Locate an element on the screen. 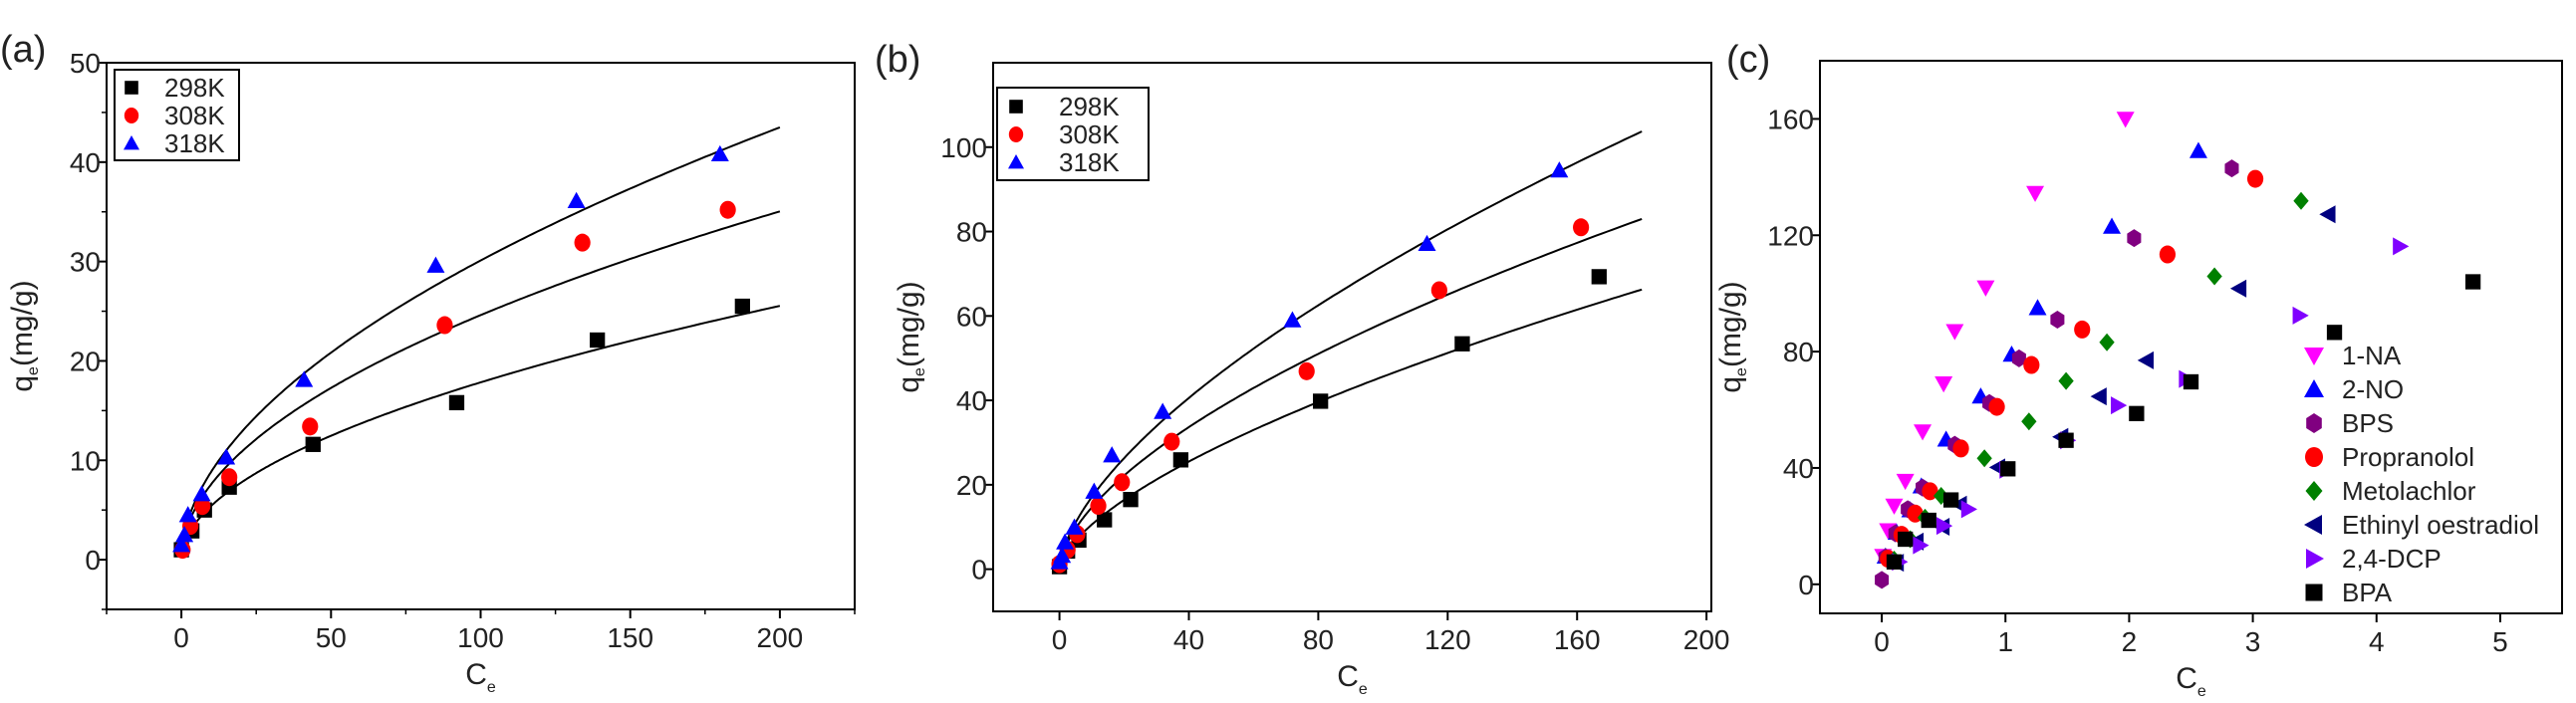 The image size is (2576, 703). series-bpa is located at coordinates (2183, 422).